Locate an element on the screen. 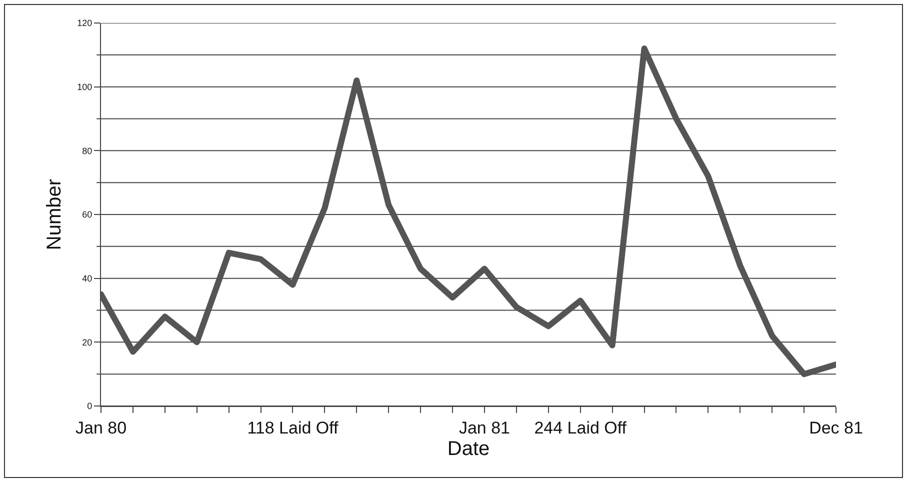  y-tick-label: 120 is located at coordinates (84, 23).